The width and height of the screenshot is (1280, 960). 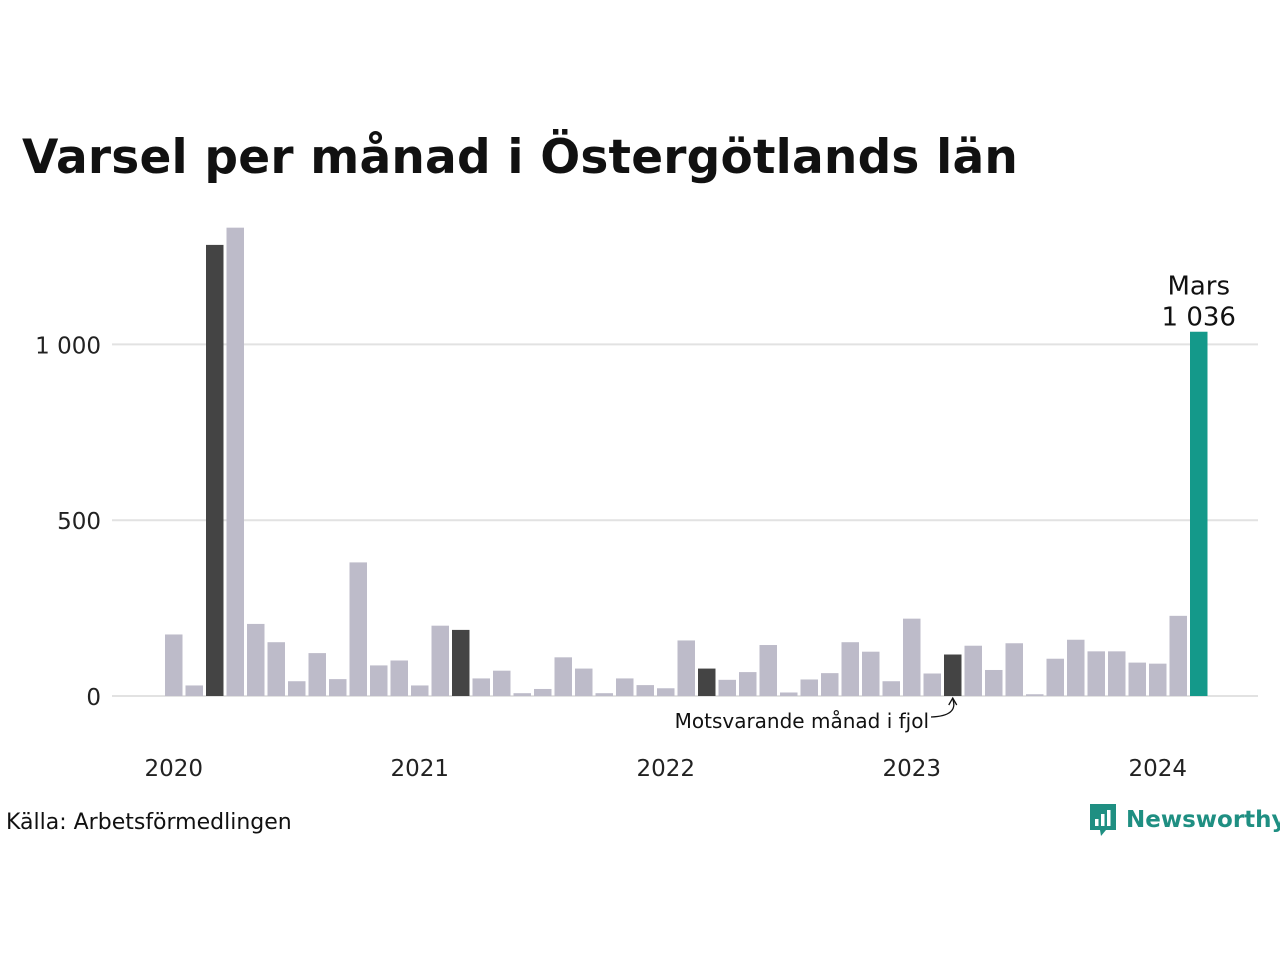 I want to click on current-value-label: 1 036, so click(x=1199, y=318).